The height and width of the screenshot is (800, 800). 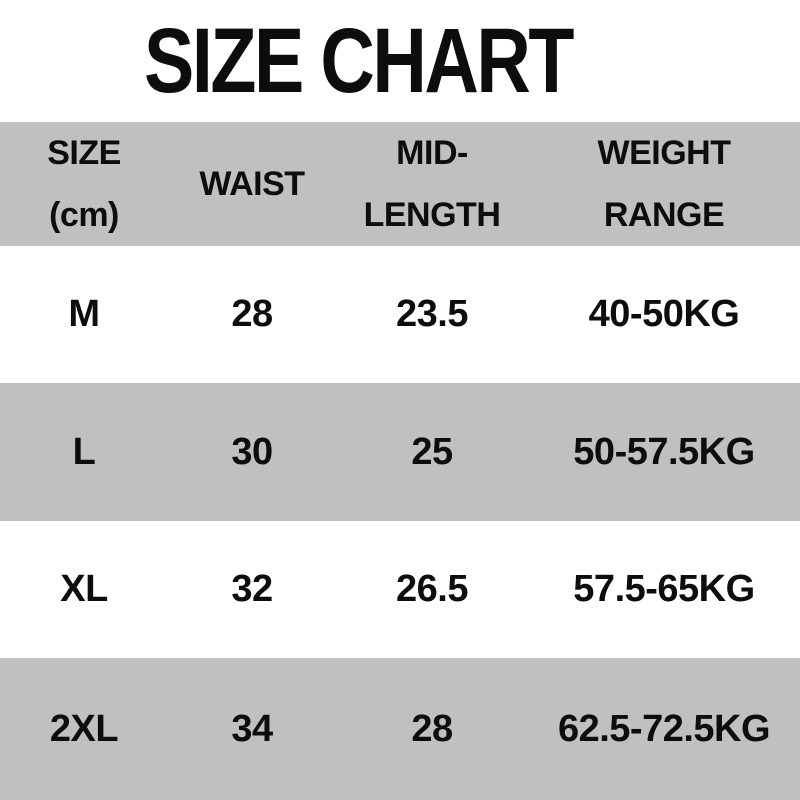 I want to click on cell-waist: 30, so click(x=252, y=451).